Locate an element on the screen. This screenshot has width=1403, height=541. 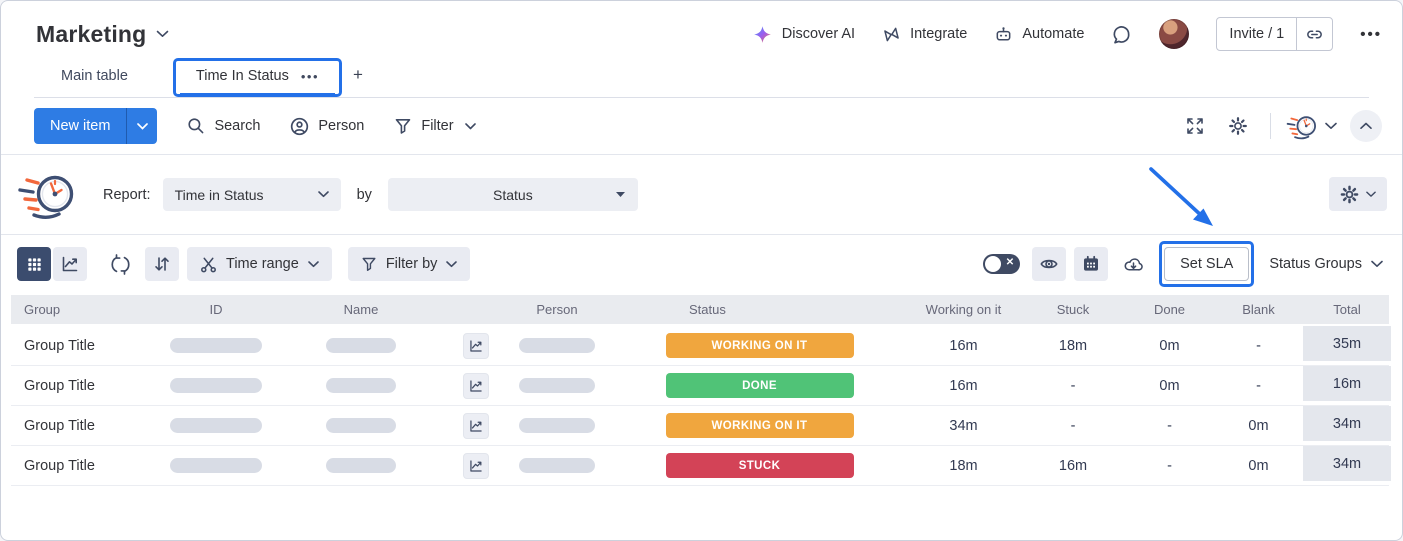
integrate-icon is located at coordinates (891, 34).